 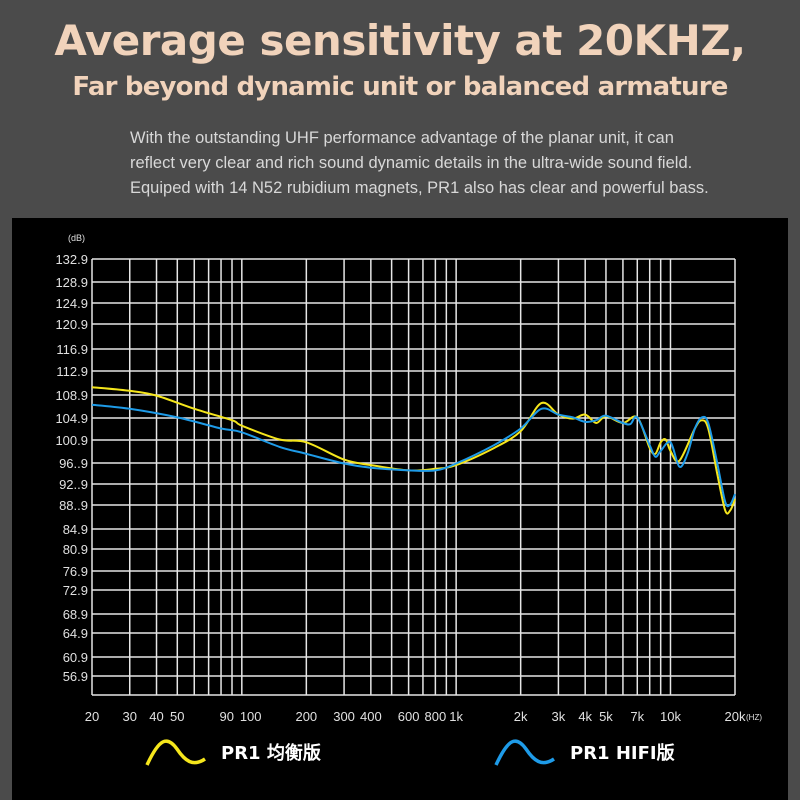 I want to click on x-tick-label: 20k, so click(x=735, y=716).